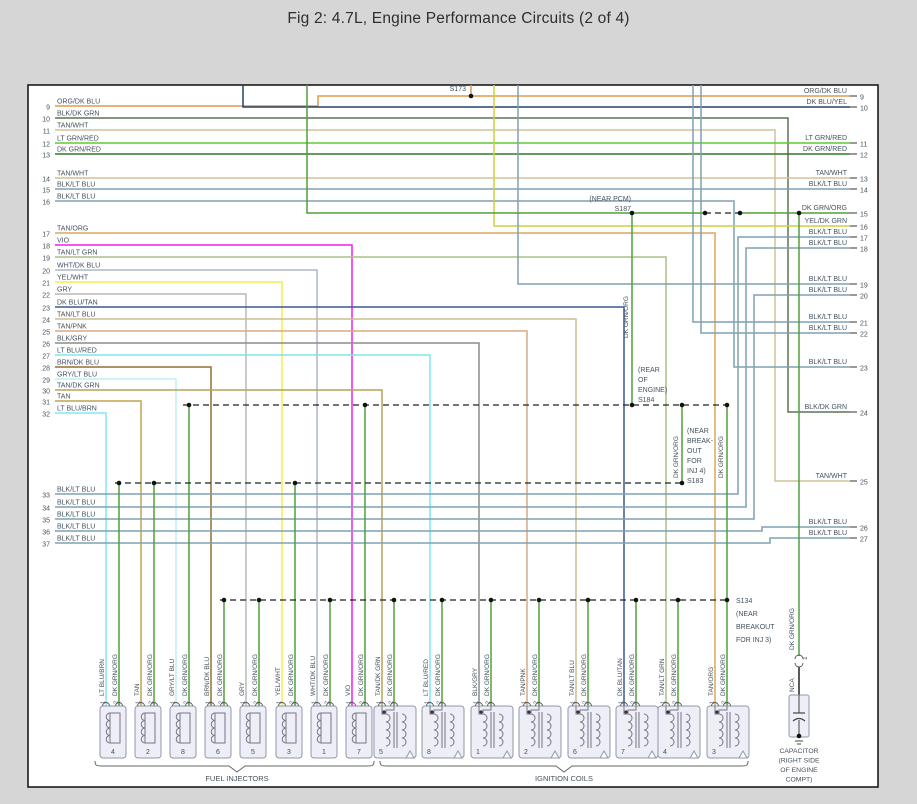 This screenshot has width=917, height=804. I want to click on left-pin-24: 24 TAN/LT BLU, so click(68, 318).